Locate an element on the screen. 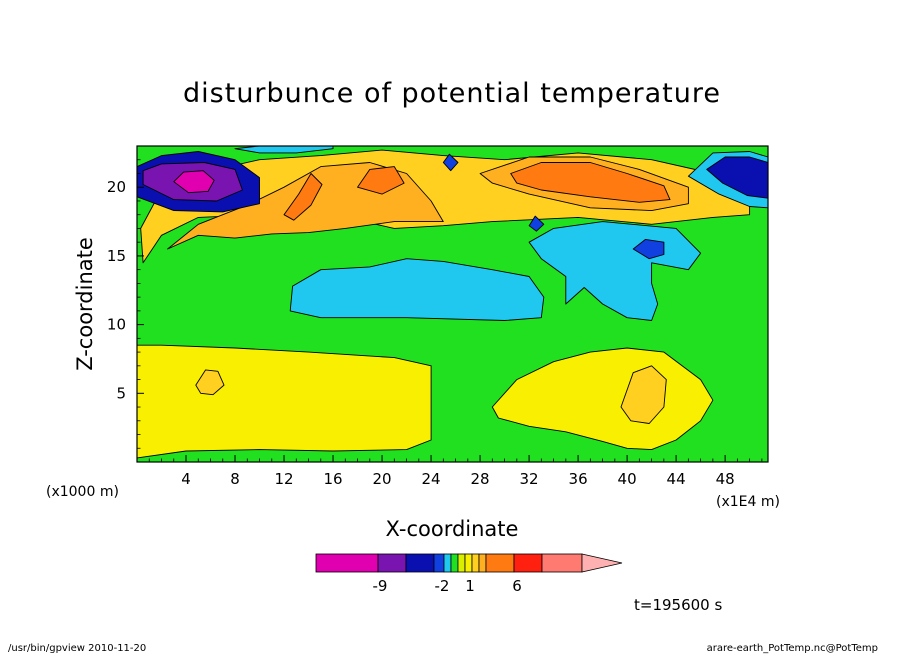 The height and width of the screenshot is (659, 904). x-axis: 4 8 12 16 20 24 28 32 36 40 44 48 is located at coordinates (455, 471).